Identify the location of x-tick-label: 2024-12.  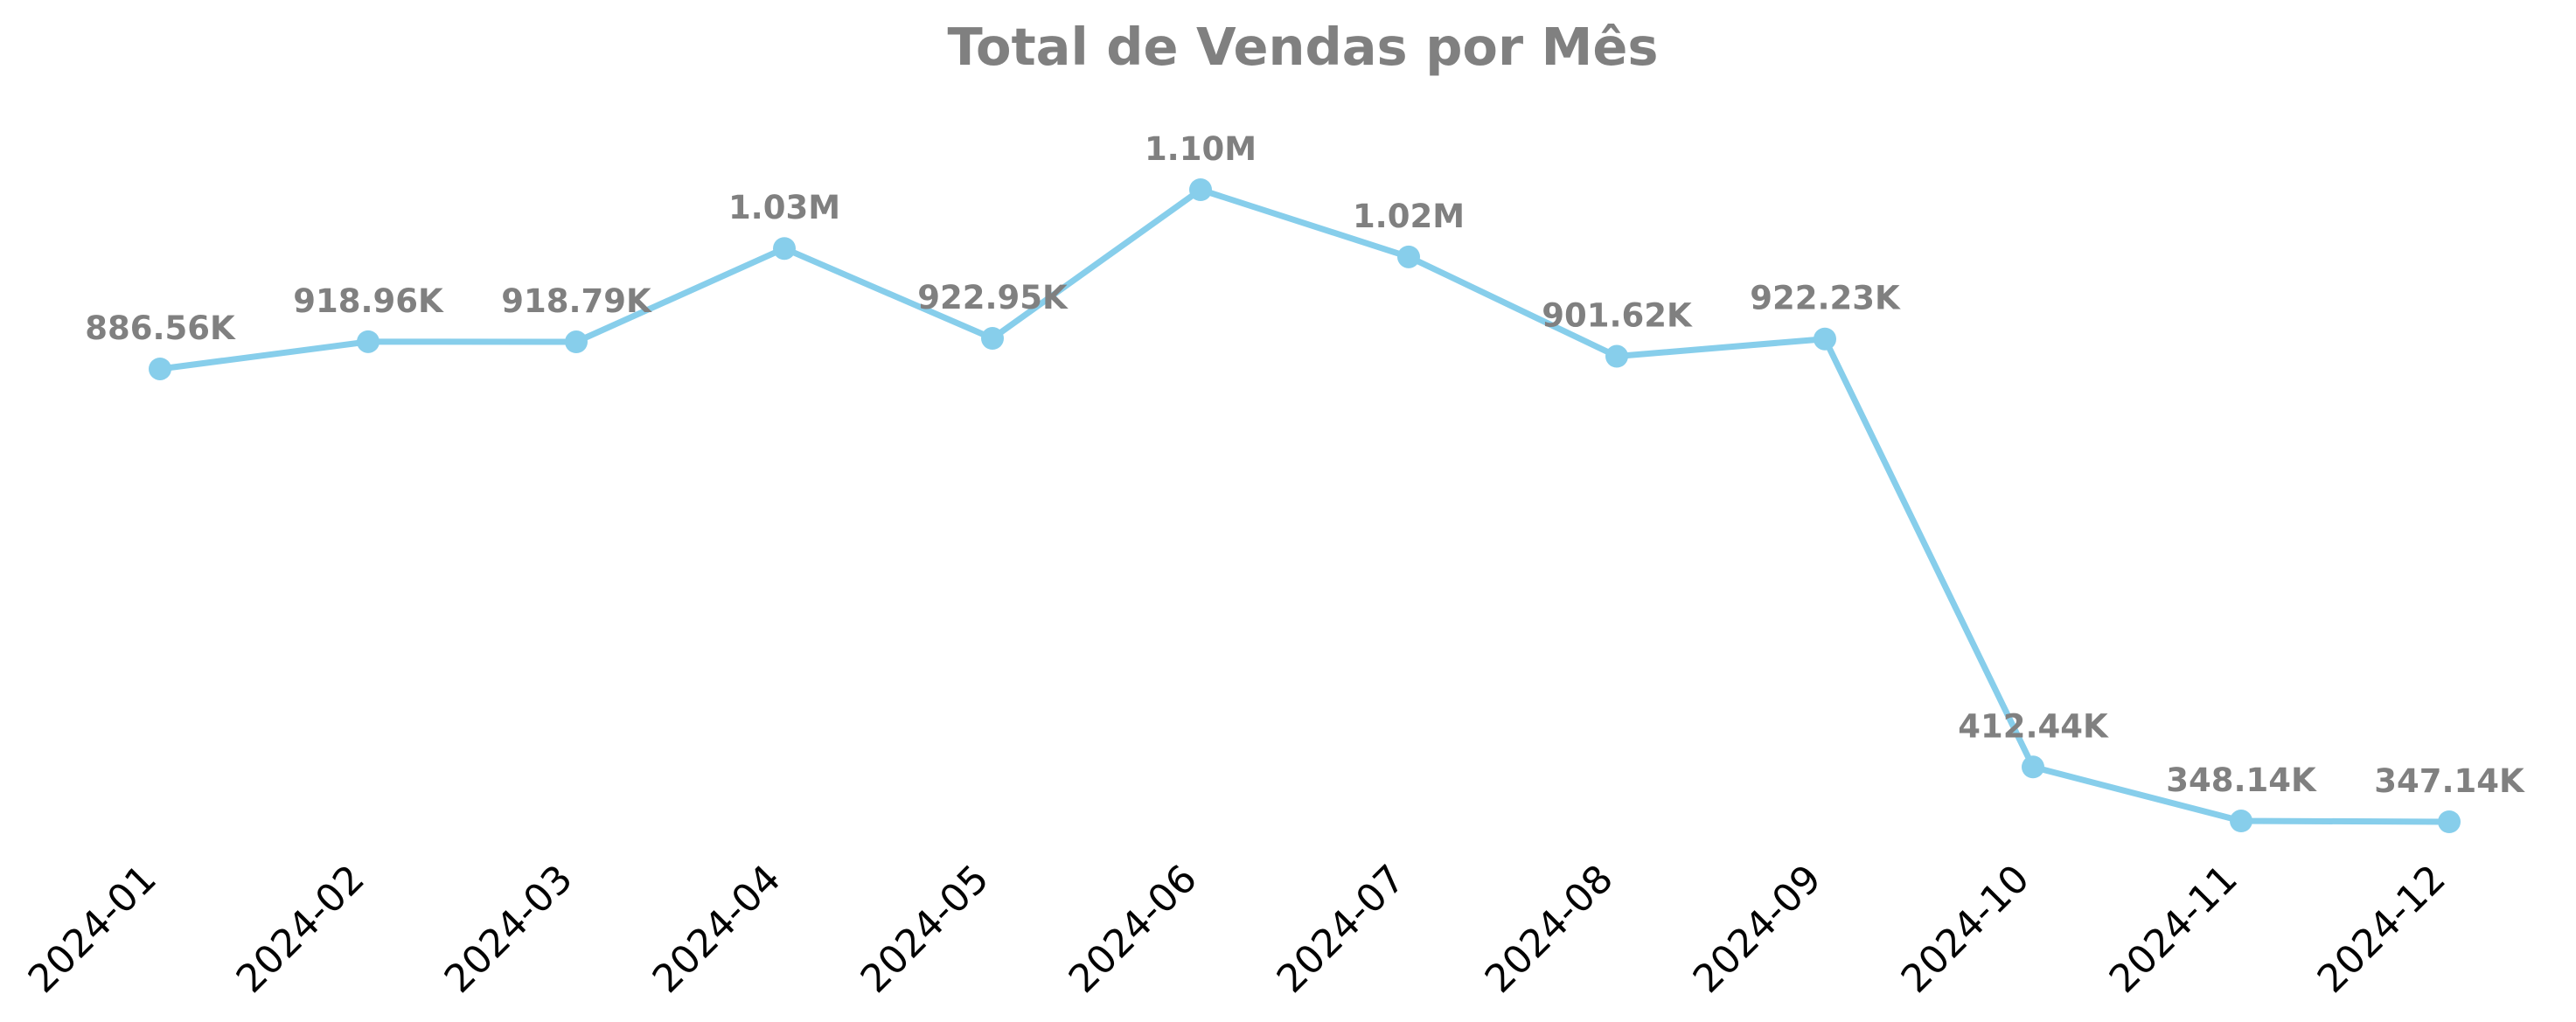
(2381, 929).